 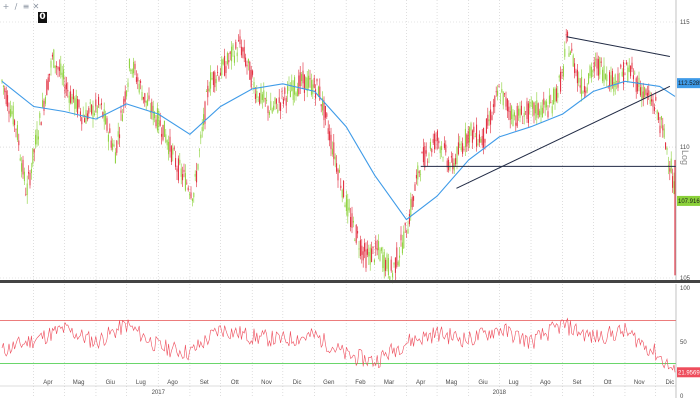 I want to click on text-tool-icon: ≡, so click(x=26, y=6).